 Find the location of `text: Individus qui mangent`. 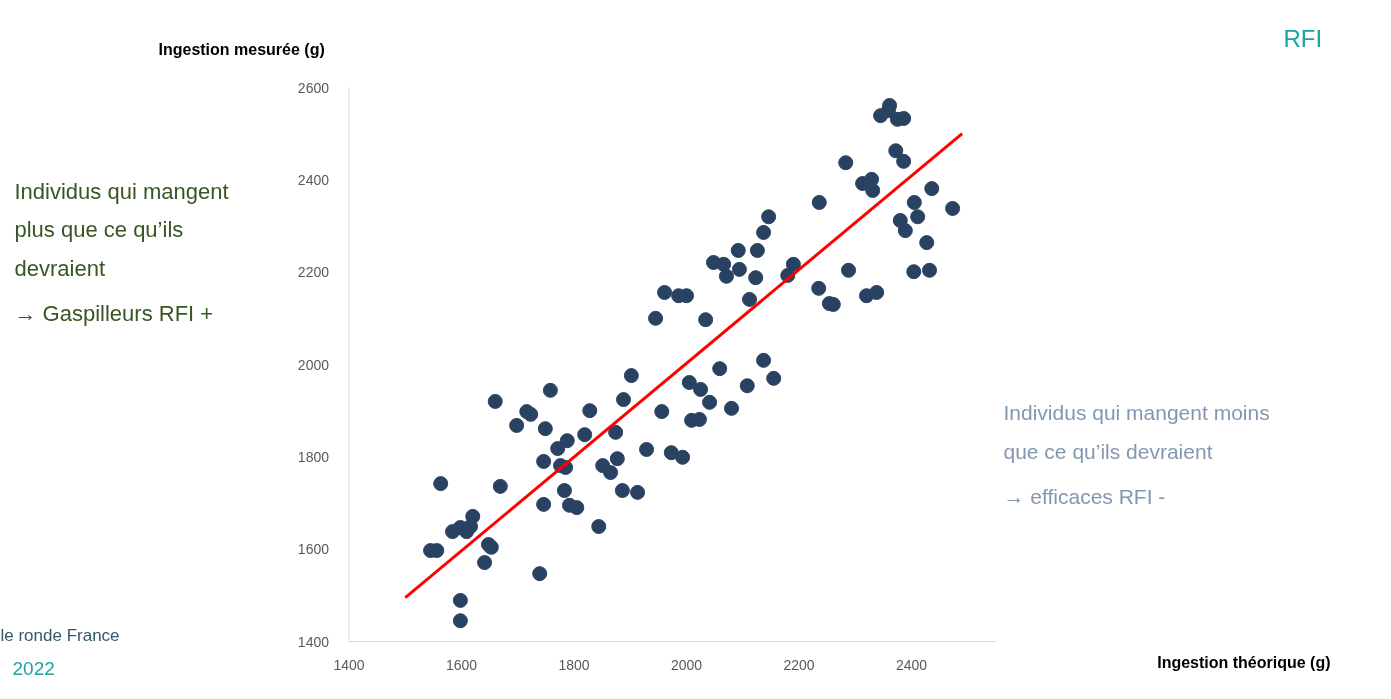

text: Individus qui mangent is located at coordinates (121, 191).